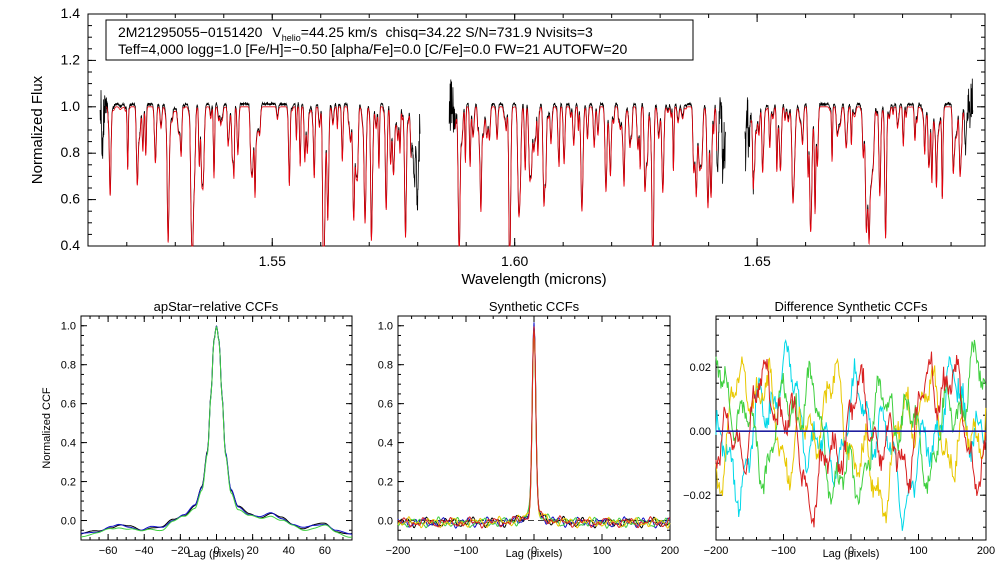 This screenshot has width=1008, height=576. I want to click on synthetic-ccf-lines, so click(534, 425).